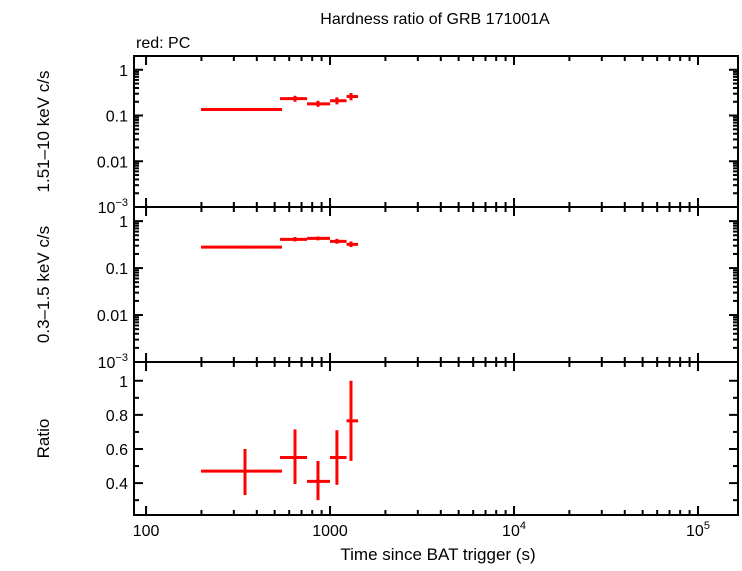  I want to click on x-tick-label-exponent: 5, so click(707, 526).